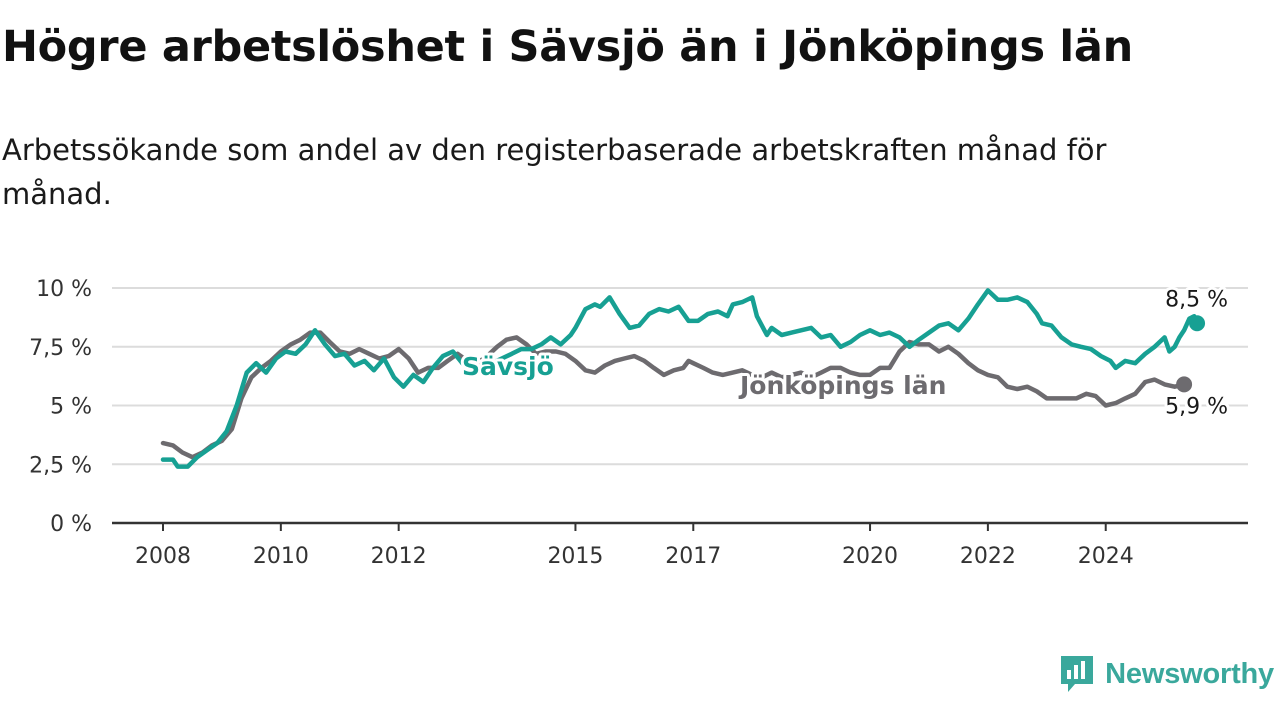 Image resolution: width=1280 pixels, height=720 pixels. What do you see at coordinates (60, 348) in the screenshot?
I see `y-tick-label: 7,5 %` at bounding box center [60, 348].